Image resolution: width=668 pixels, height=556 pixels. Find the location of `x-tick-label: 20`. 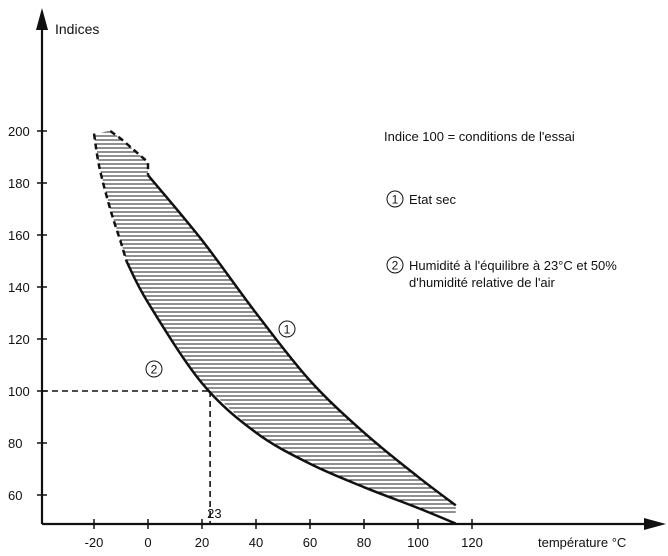

x-tick-label: 20 is located at coordinates (202, 542).